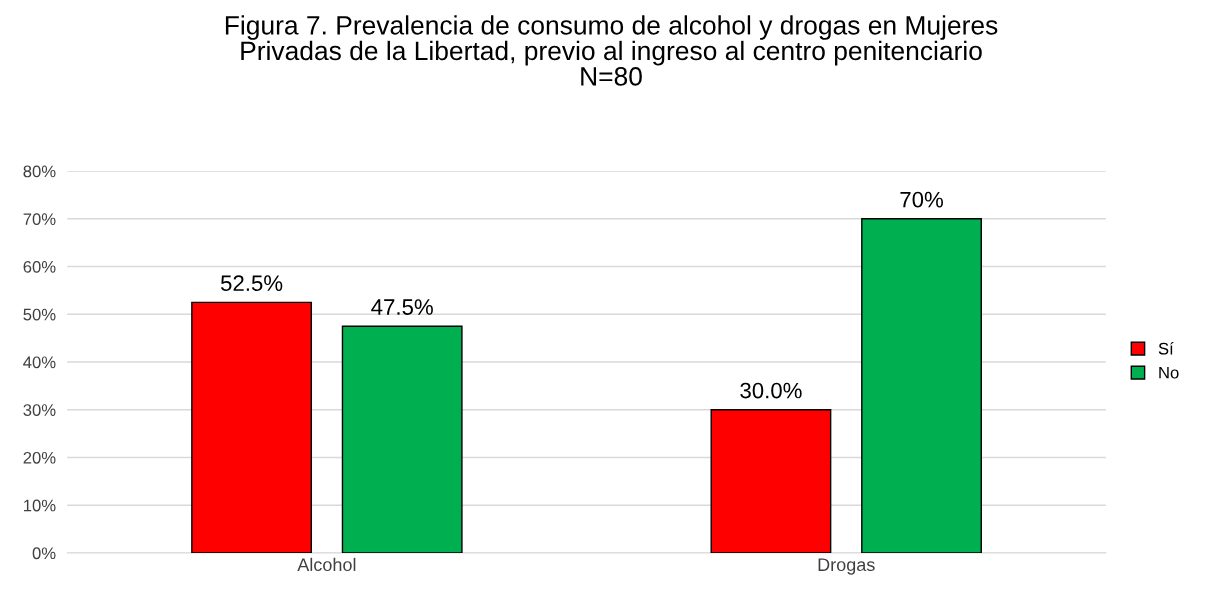 The image size is (1222, 611). Describe the element at coordinates (921, 199) in the screenshot. I see `data-label: 70%` at that location.